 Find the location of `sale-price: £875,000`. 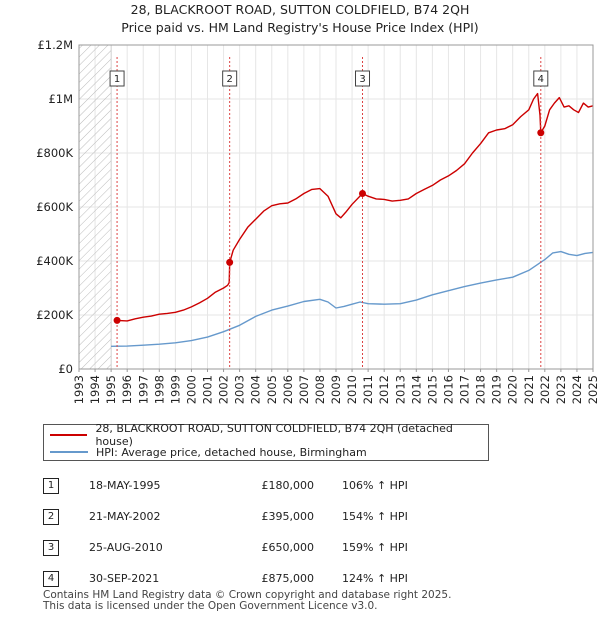

sale-price: £875,000 is located at coordinates (288, 578).